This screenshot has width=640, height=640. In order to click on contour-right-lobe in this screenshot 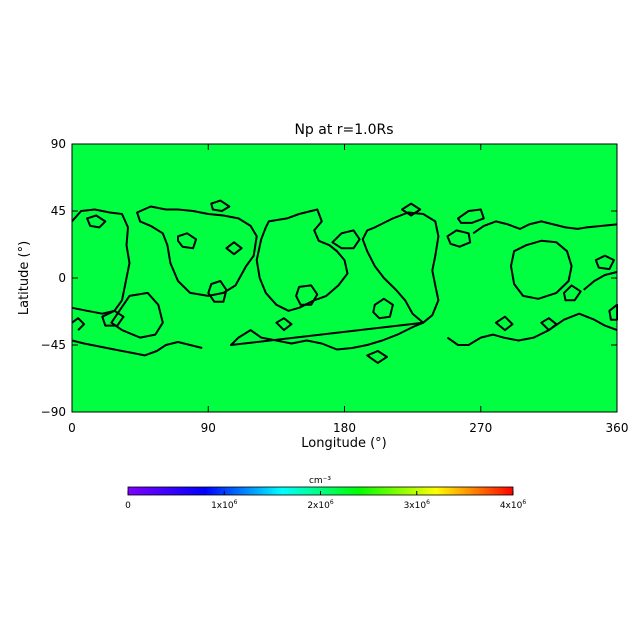, I will do `click(541, 269)`.